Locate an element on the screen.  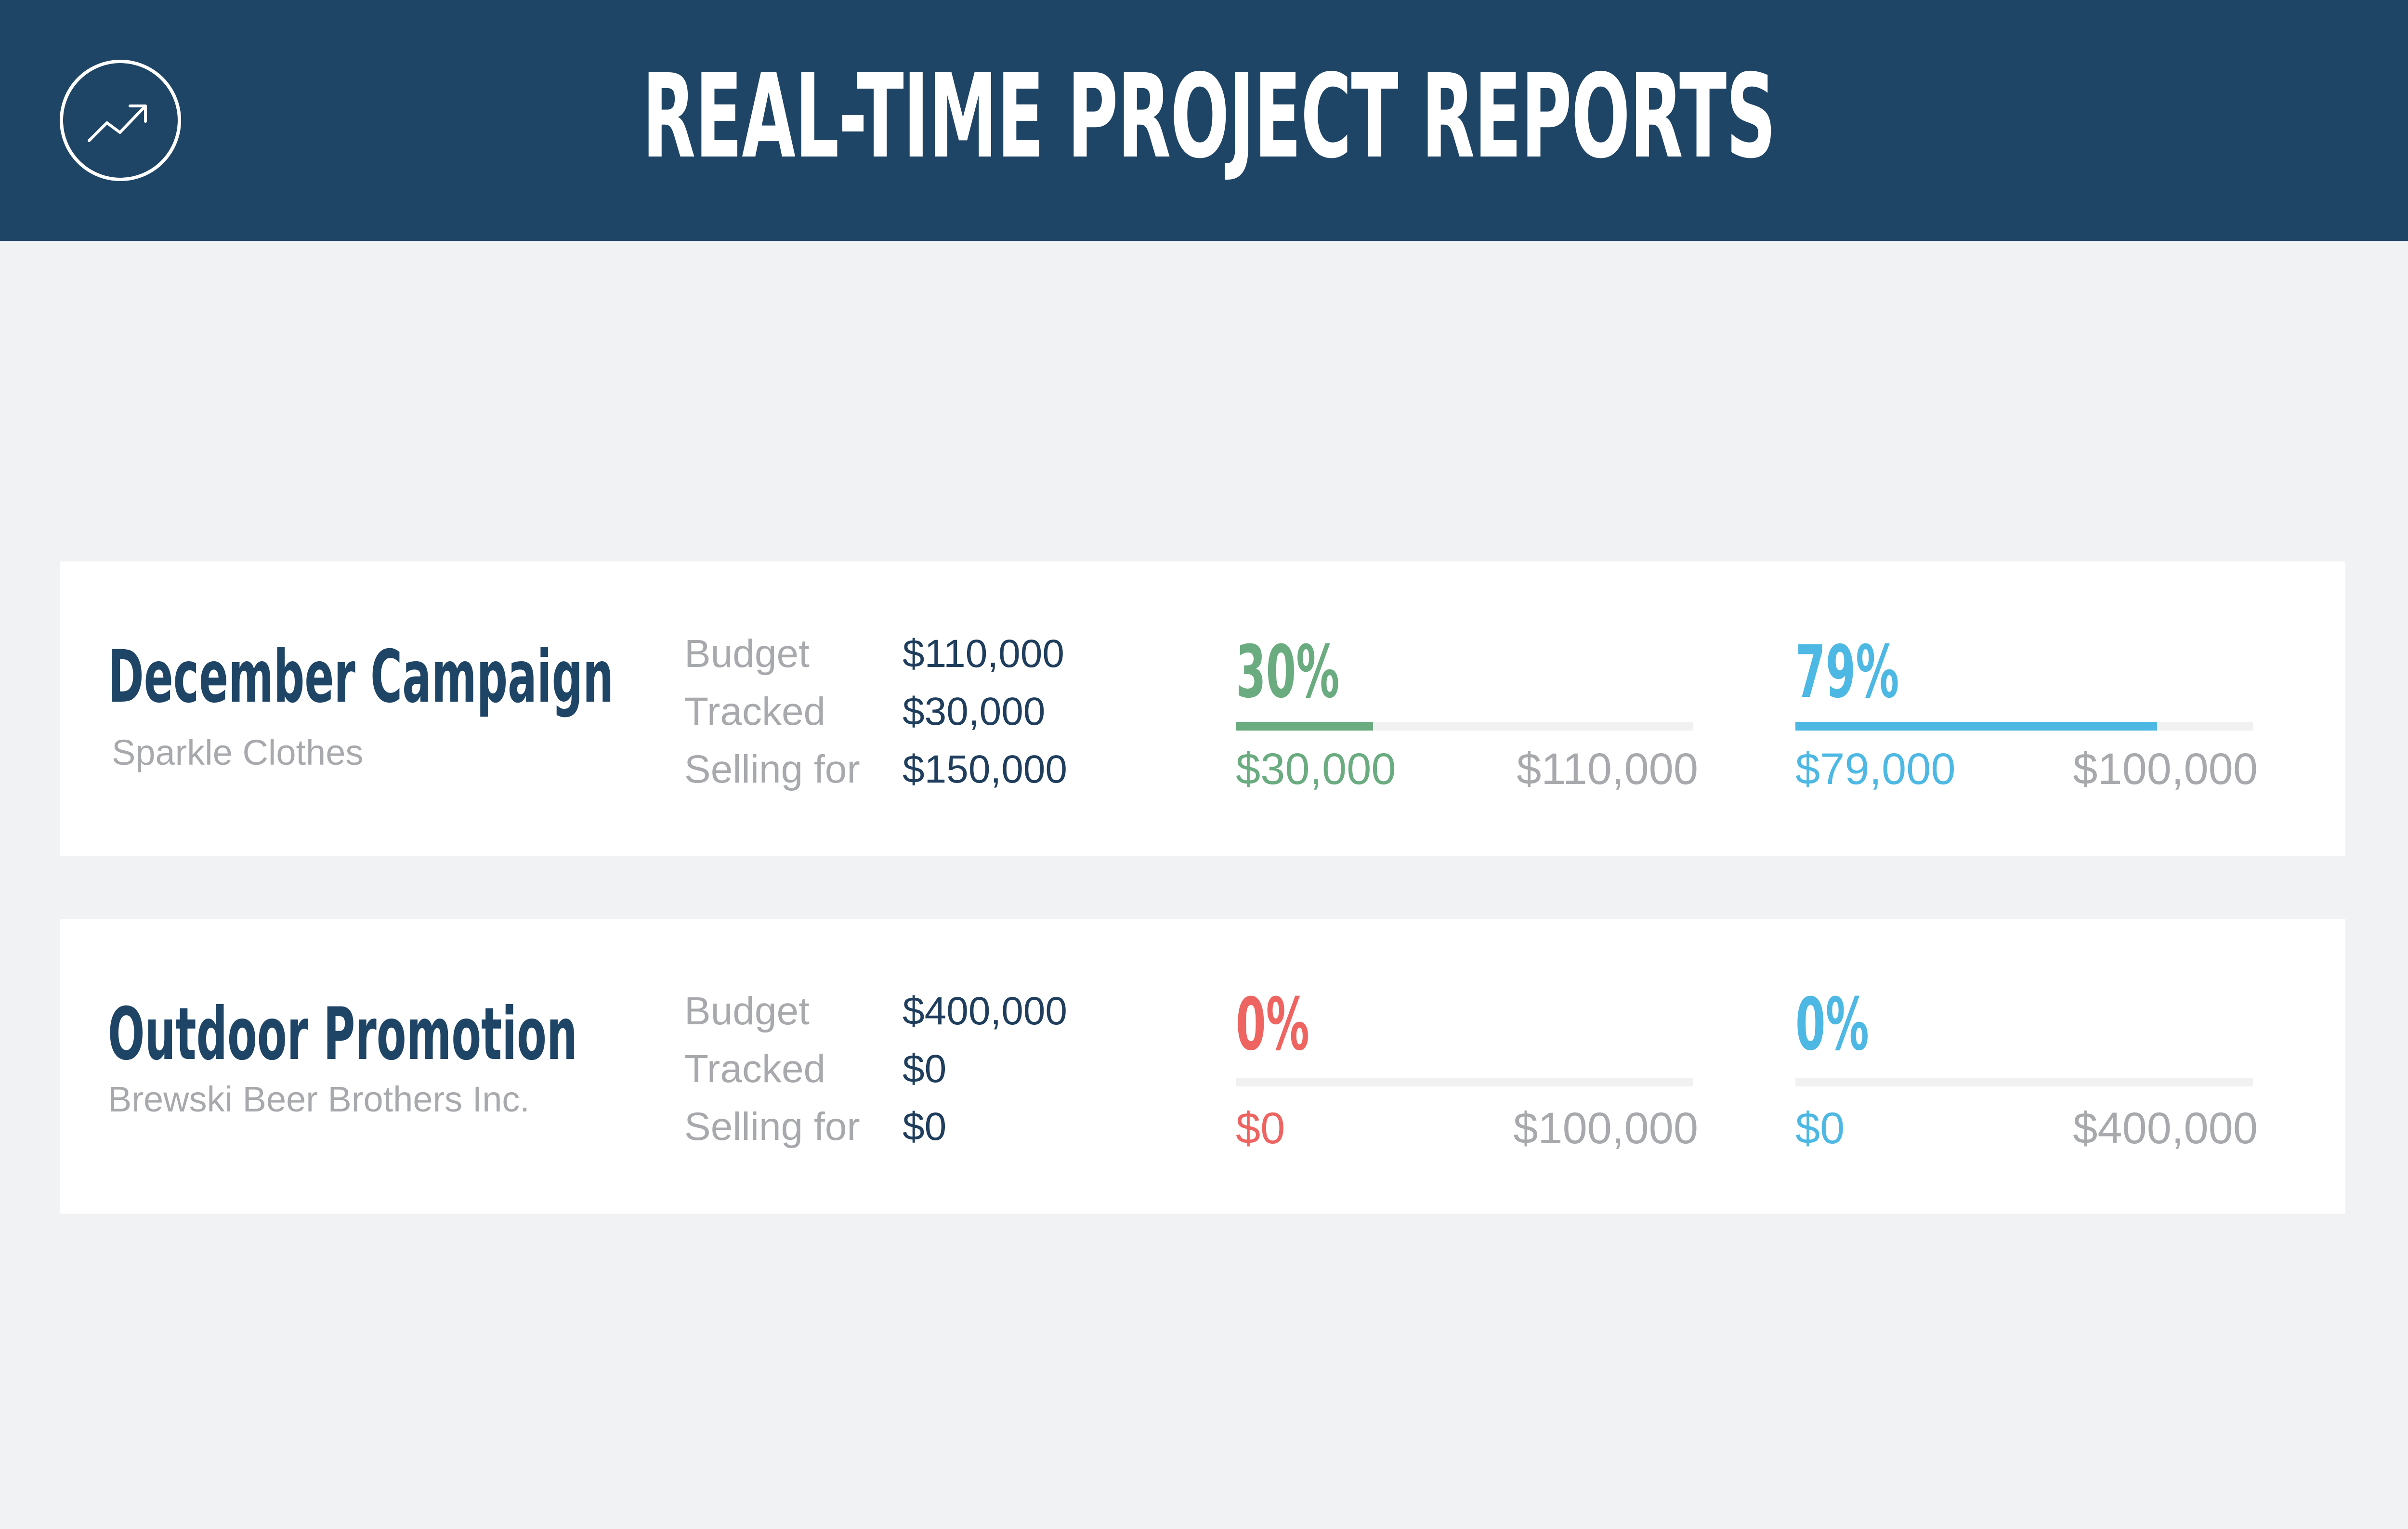
meter-current-value: $30,000 is located at coordinates (1316, 769).